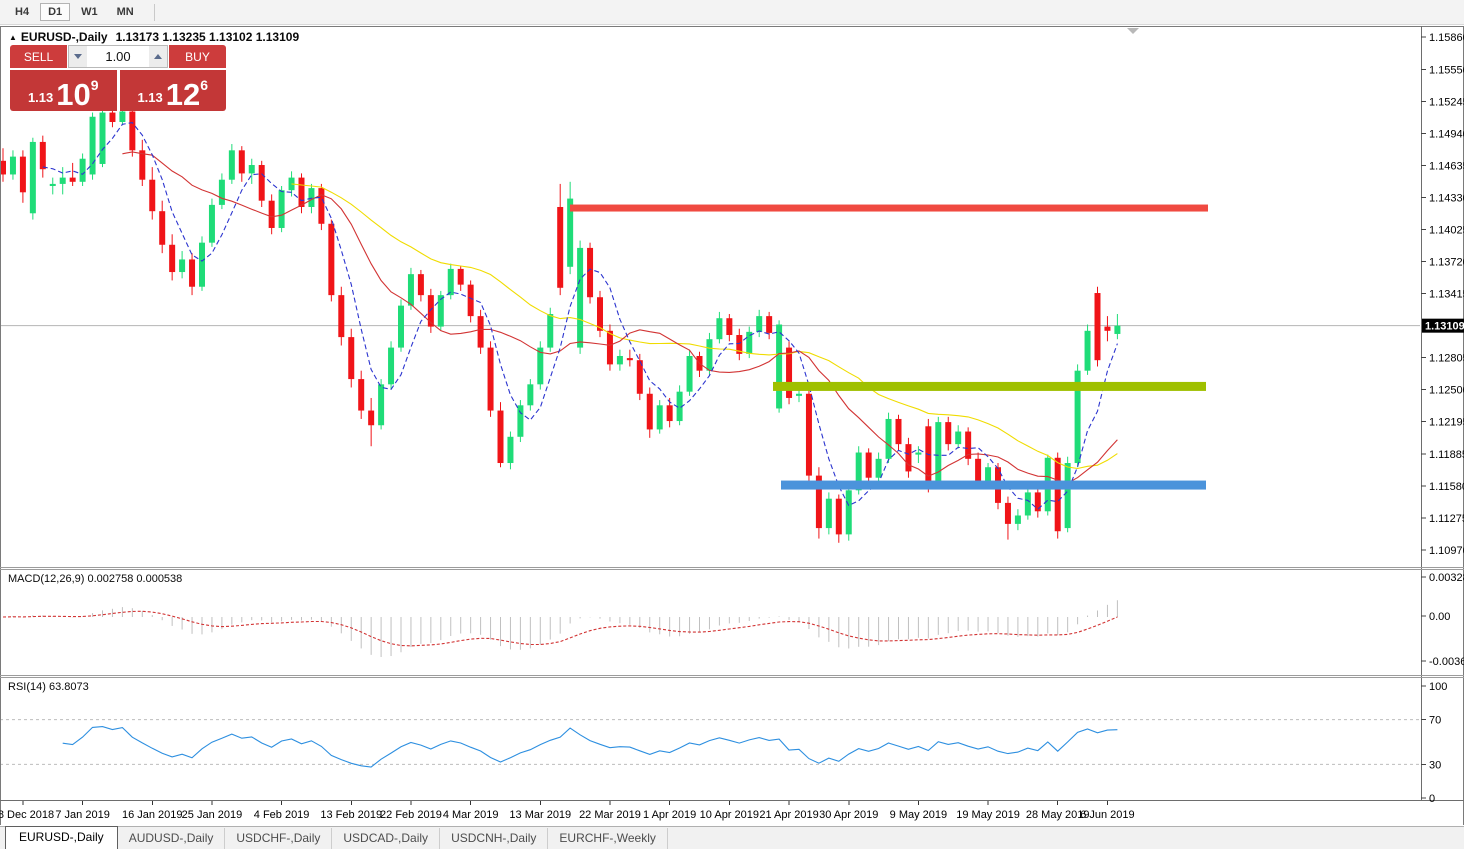 Image resolution: width=1464 pixels, height=849 pixels. What do you see at coordinates (1438, 687) in the screenshot?
I see `rsi-axis-label: 100` at bounding box center [1438, 687].